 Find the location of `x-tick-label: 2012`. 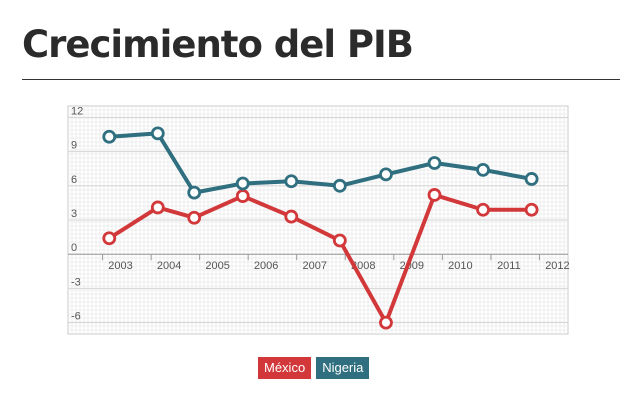

x-tick-label: 2012 is located at coordinates (557, 266).